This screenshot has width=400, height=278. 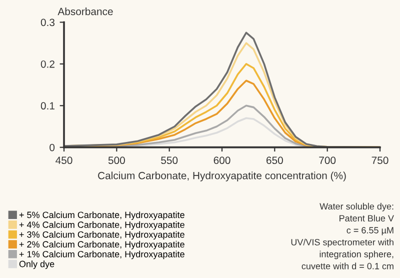 I want to click on x-tick-label: 450, so click(x=64, y=160).